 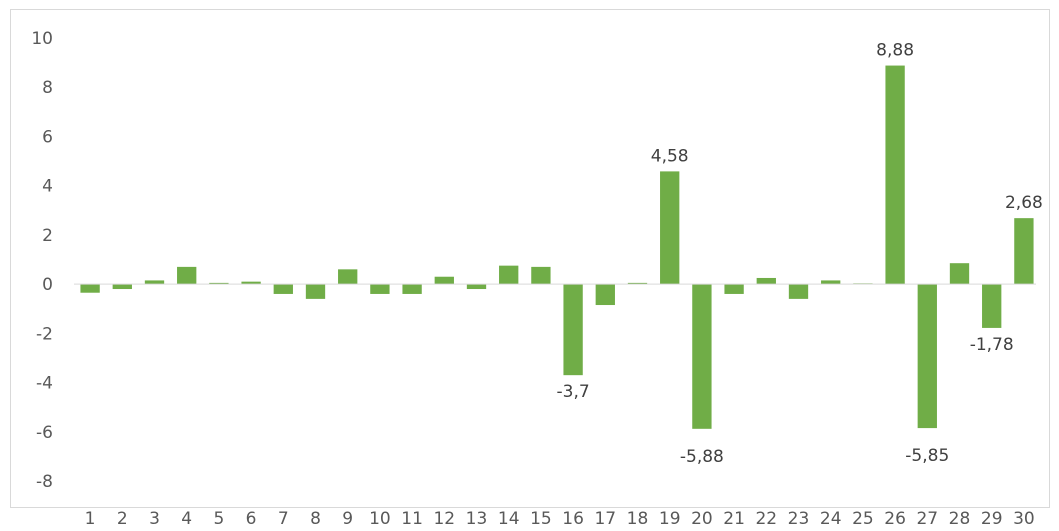 What do you see at coordinates (347, 519) in the screenshot?
I see `x-tick-label: 9` at bounding box center [347, 519].